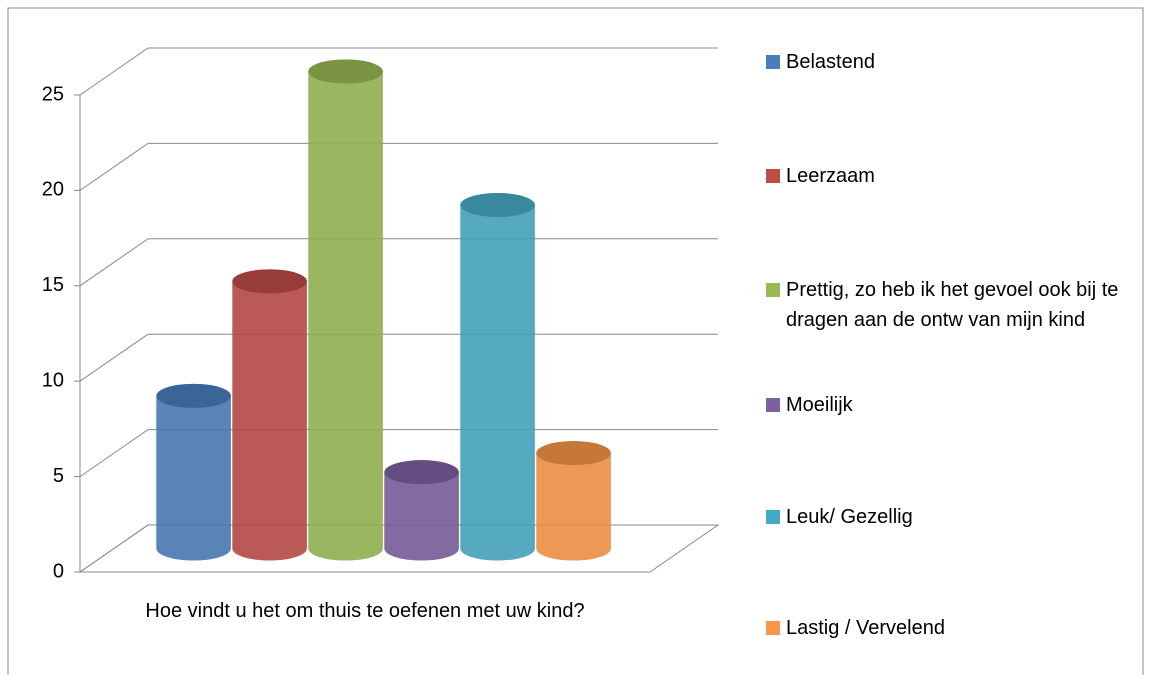 The width and height of the screenshot is (1152, 675). What do you see at coordinates (819, 405) in the screenshot?
I see `legend-label: Moeilijk` at bounding box center [819, 405].